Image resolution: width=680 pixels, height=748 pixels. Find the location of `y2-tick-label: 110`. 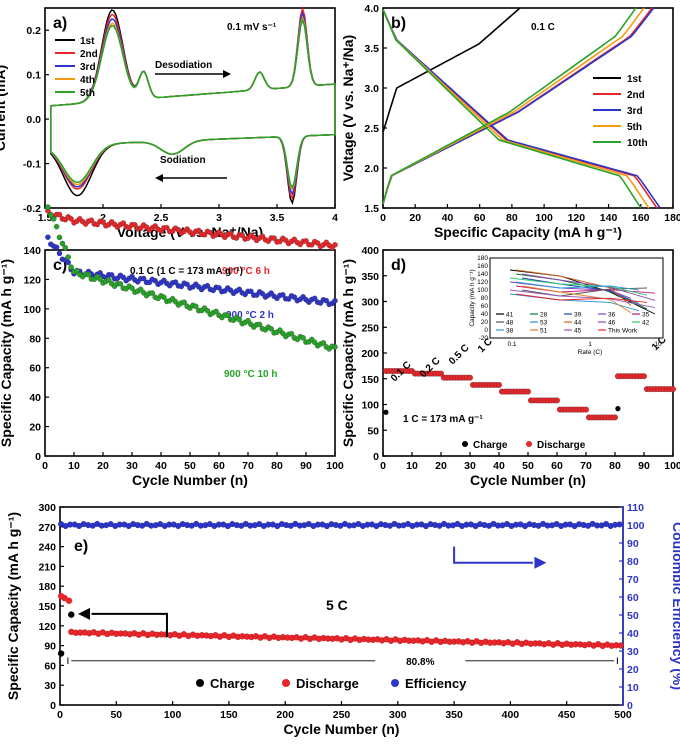

y2-tick-label: 110 is located at coordinates (635, 508).